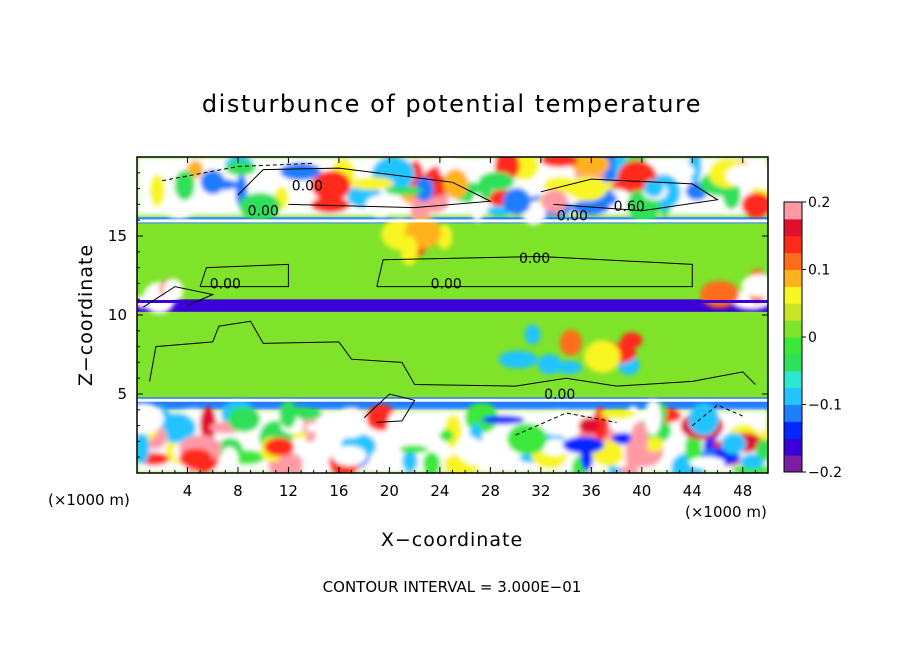 Image resolution: width=904 pixels, height=654 pixels. I want to click on y-tick-label: 10, so click(117, 315).